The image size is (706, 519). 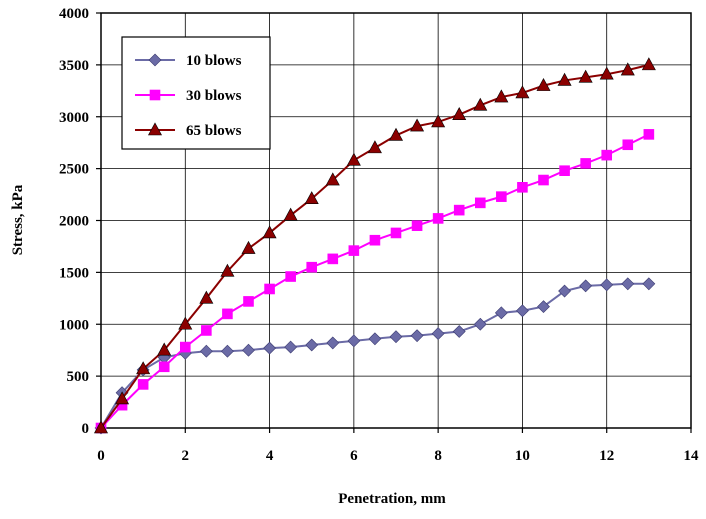 What do you see at coordinates (74, 118) in the screenshot?
I see `y-tick-label: 3000` at bounding box center [74, 118].